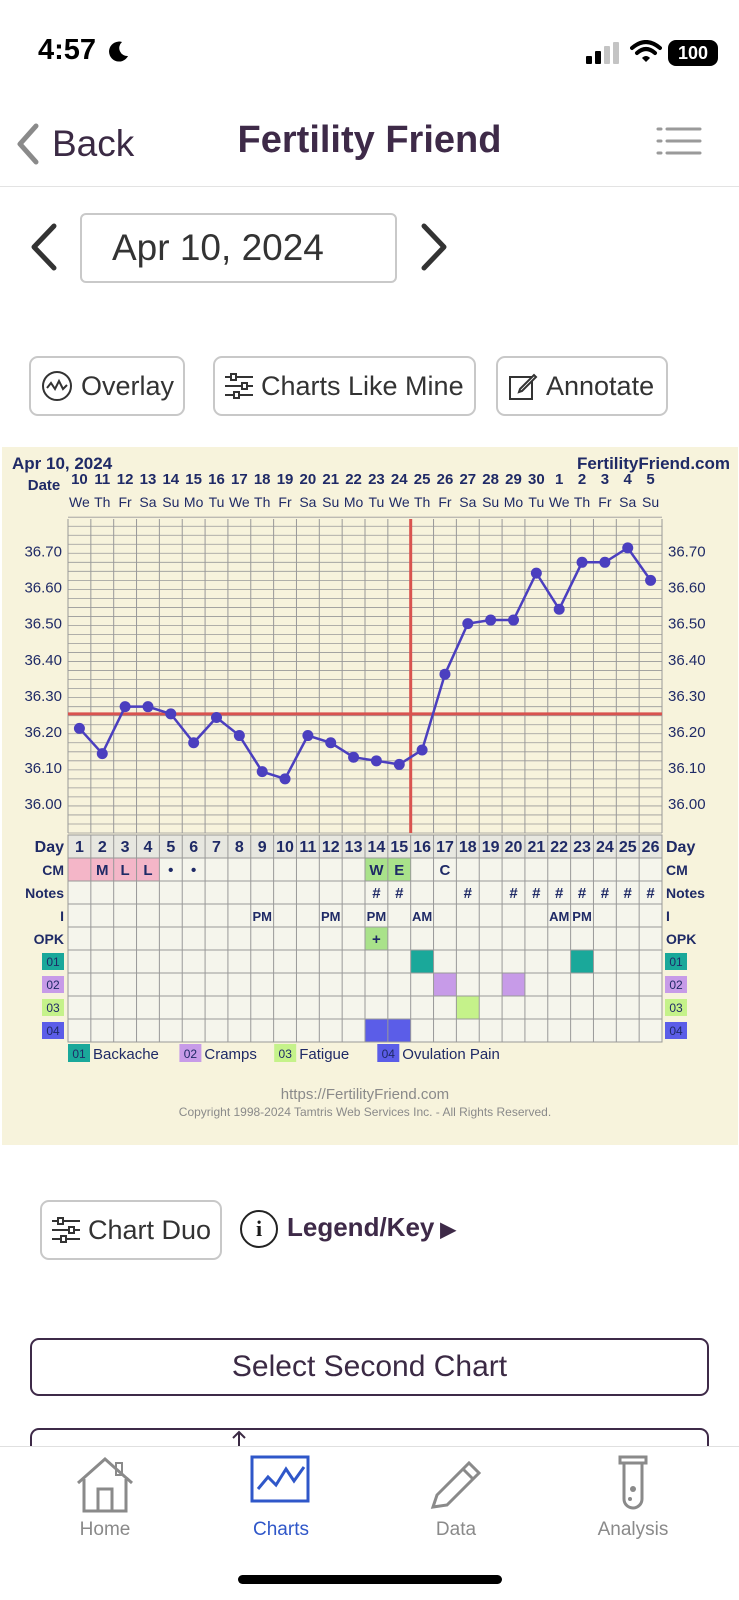  Describe the element at coordinates (582, 479) in the screenshot. I see `date-label: 2` at that location.